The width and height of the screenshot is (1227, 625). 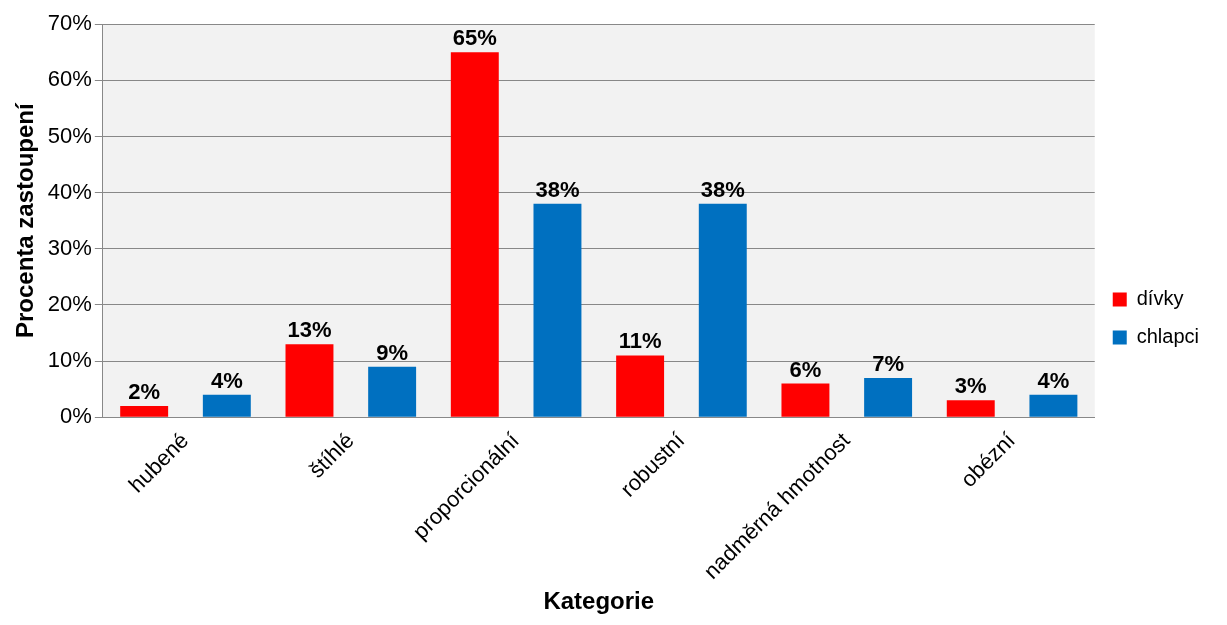 What do you see at coordinates (69, 360) in the screenshot?
I see `y-tick-label: 10%` at bounding box center [69, 360].